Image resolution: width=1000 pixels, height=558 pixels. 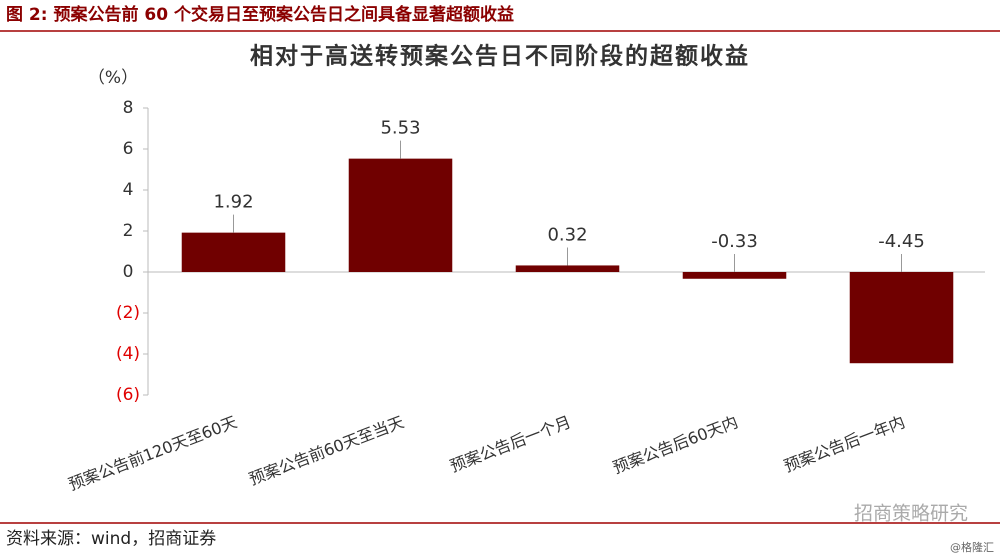 What do you see at coordinates (911, 514) in the screenshot?
I see `watermark: 招商策略研究` at bounding box center [911, 514].